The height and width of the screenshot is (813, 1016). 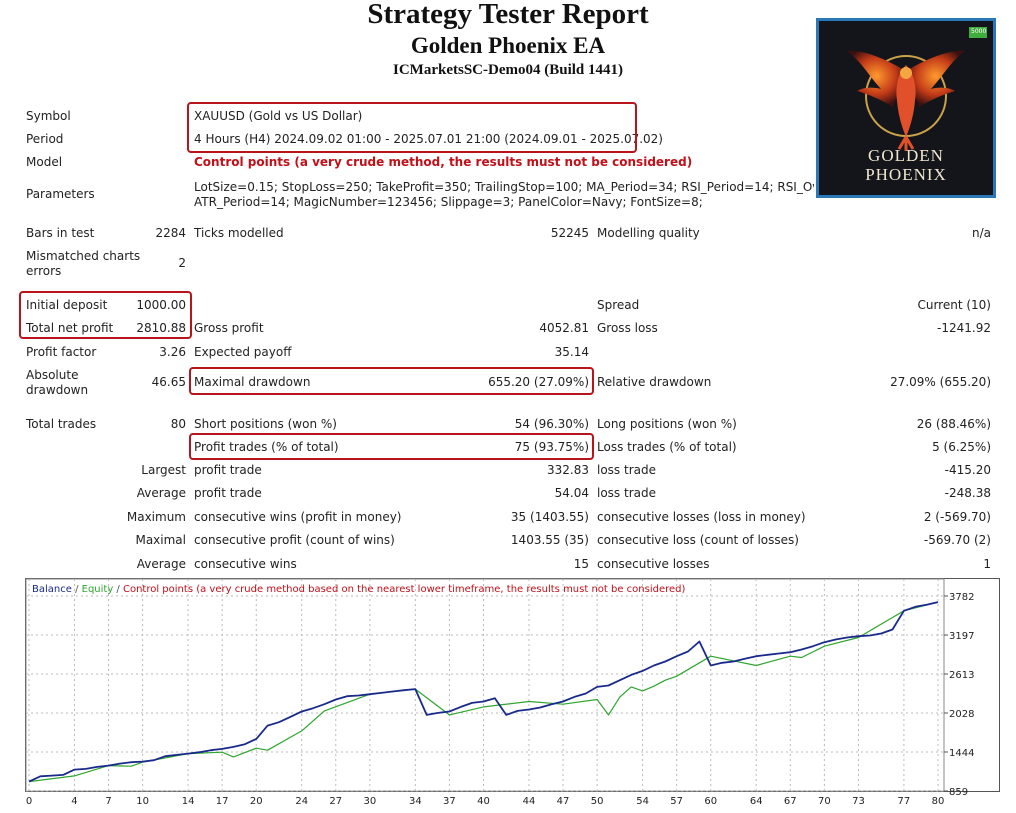 I want to click on maximum-label: Maximum, so click(x=156, y=517).